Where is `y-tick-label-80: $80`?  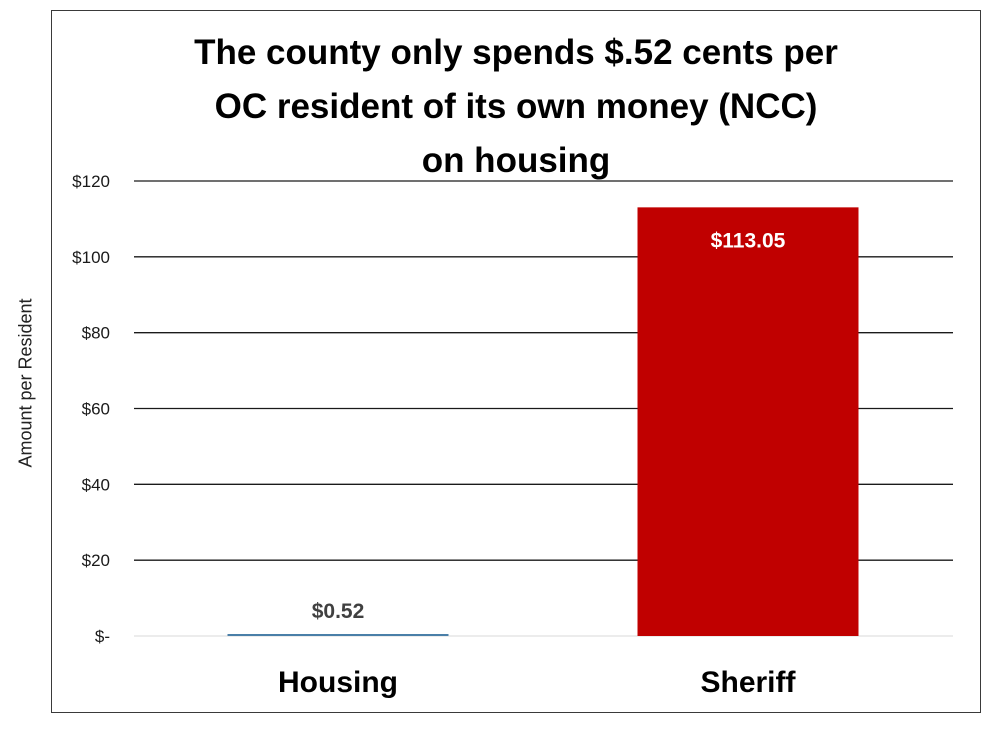
y-tick-label-80: $80 is located at coordinates (96, 333).